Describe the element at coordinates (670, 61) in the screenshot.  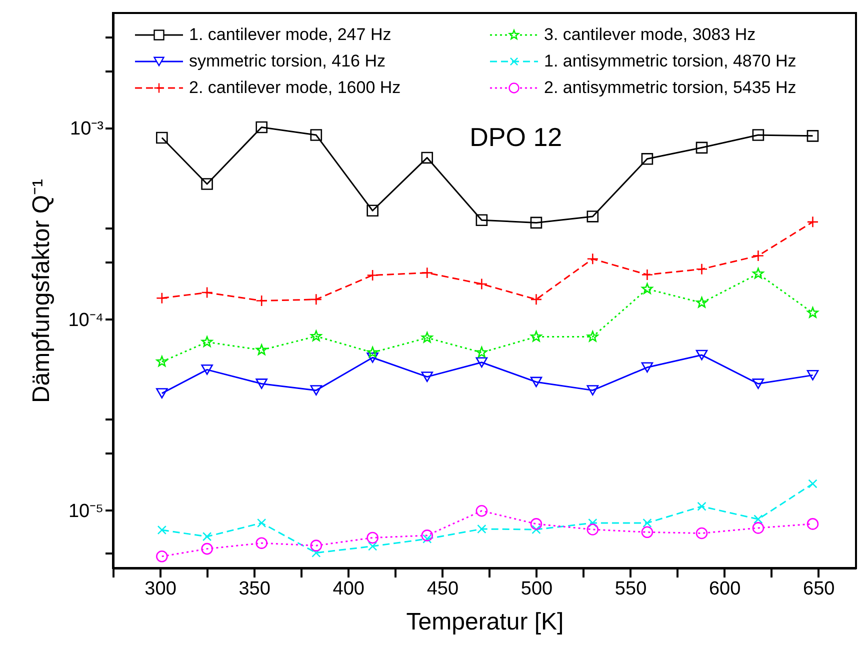
I see `legend-label: 1. antisymmetric torsion, 4870 Hz` at that location.